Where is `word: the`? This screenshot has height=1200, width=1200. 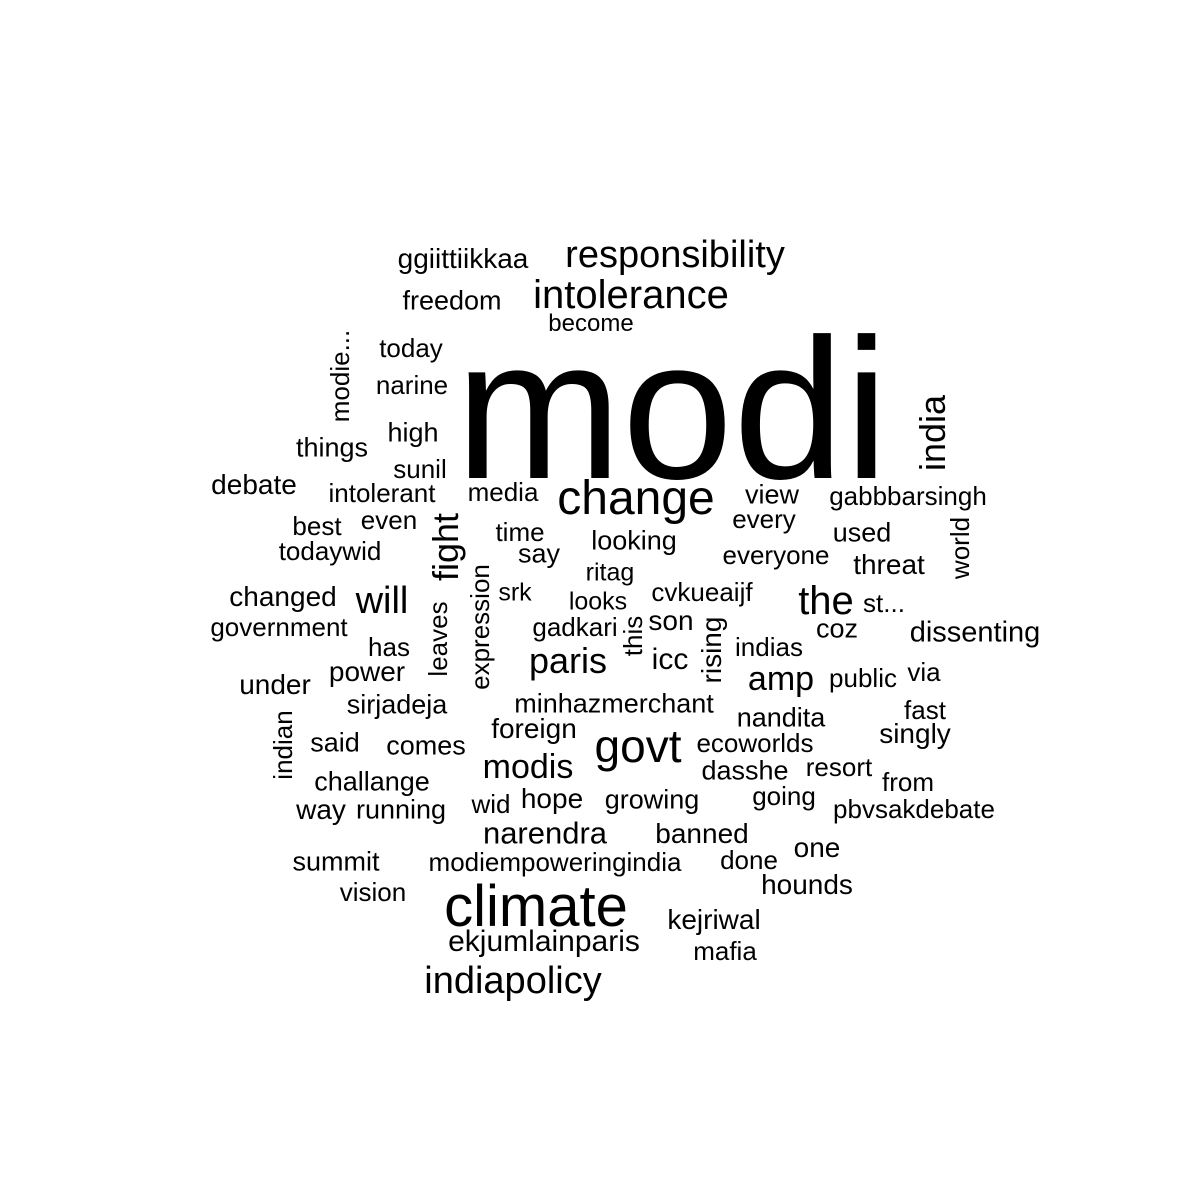
word: the is located at coordinates (826, 601).